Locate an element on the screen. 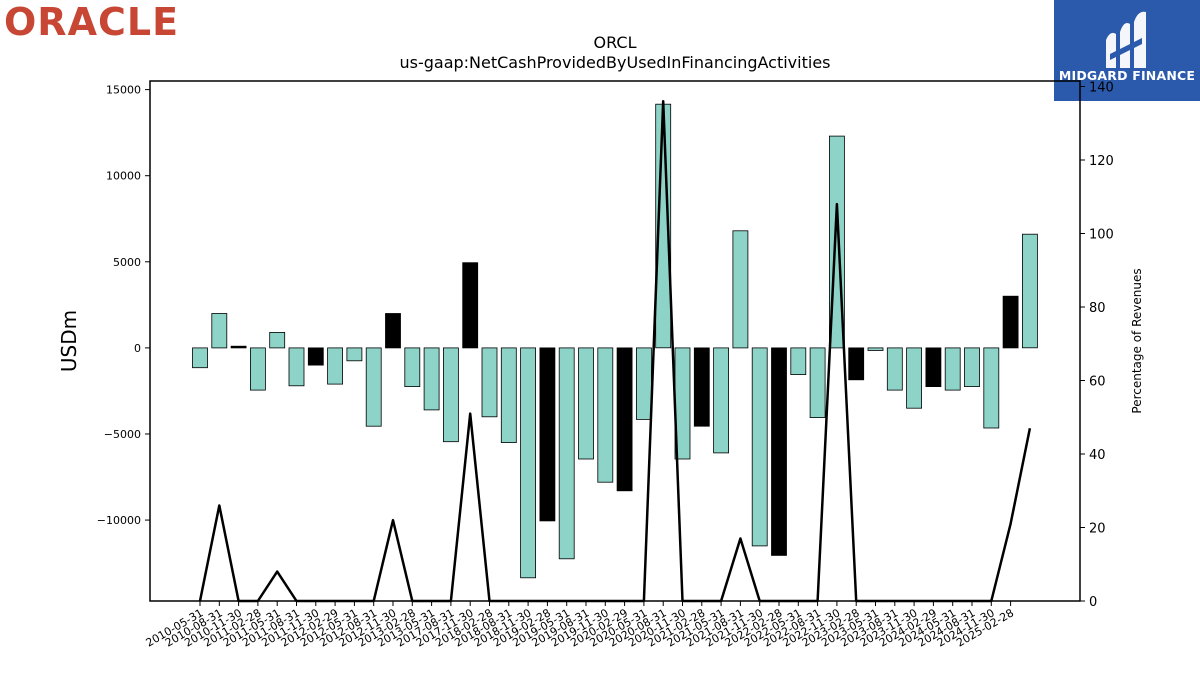 This screenshot has width=1200, height=675. y-tick-label: −10000 is located at coordinates (119, 520).